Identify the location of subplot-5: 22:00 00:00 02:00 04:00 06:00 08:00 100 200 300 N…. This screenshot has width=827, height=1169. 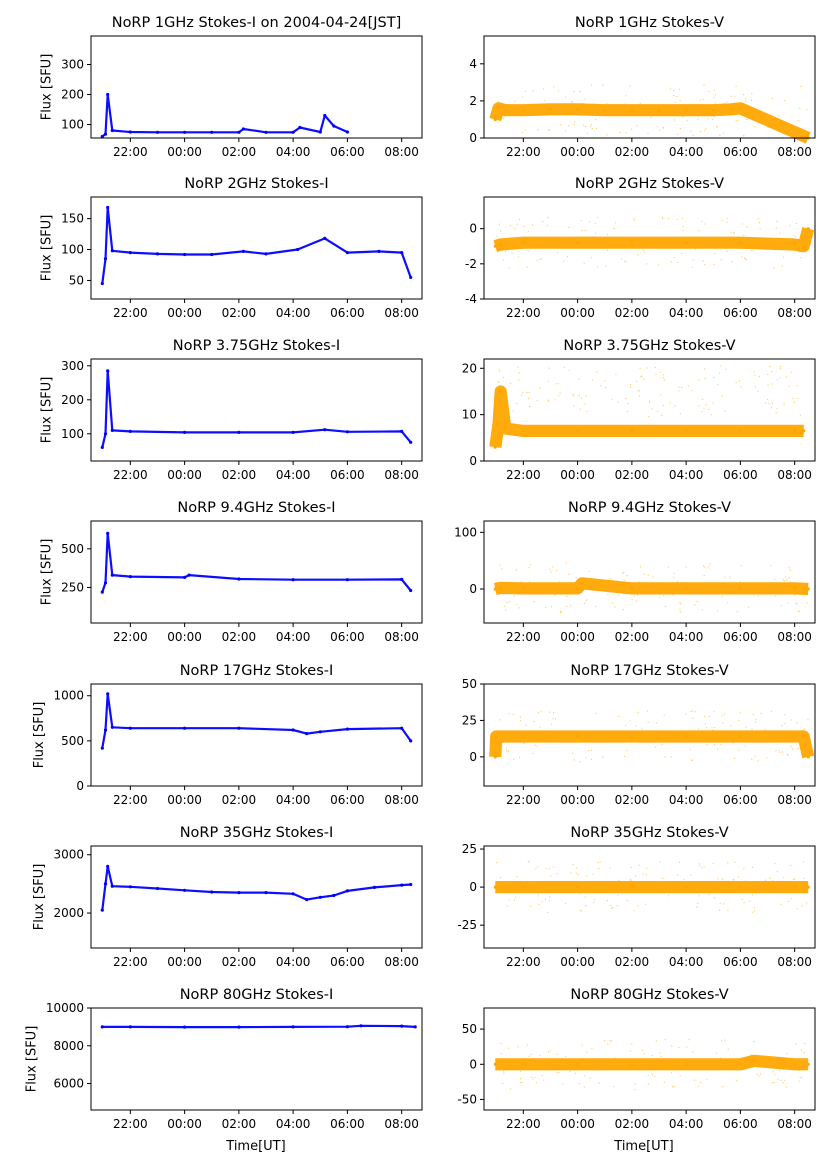
(231, 410).